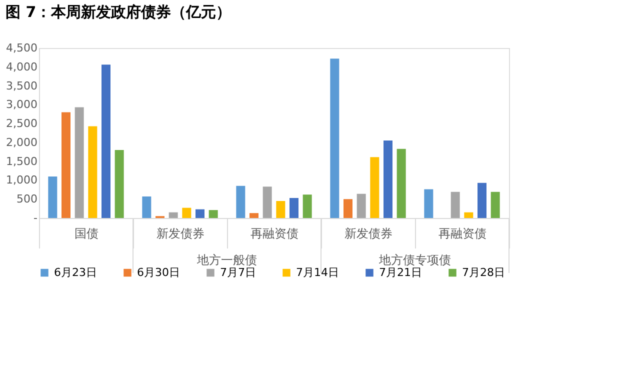 This screenshot has height=386, width=620. What do you see at coordinates (86, 233) in the screenshot?
I see `x-tick-label: 国债` at bounding box center [86, 233].